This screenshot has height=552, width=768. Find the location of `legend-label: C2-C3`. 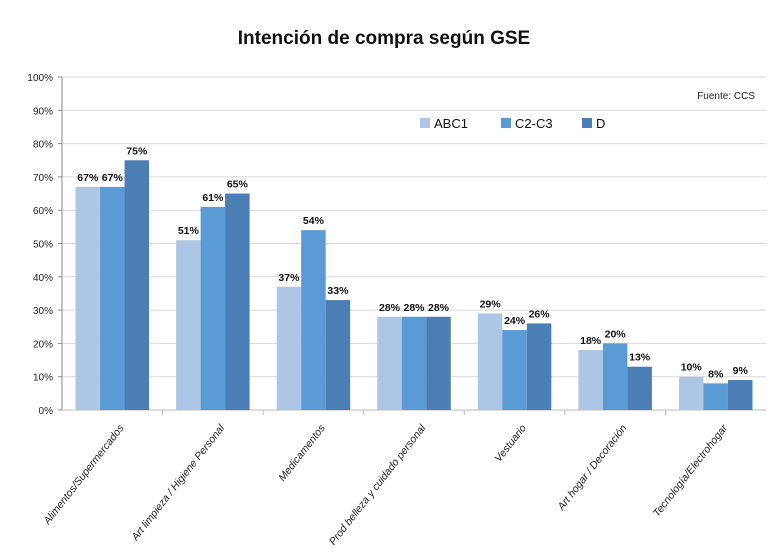

legend-label: C2-C3 is located at coordinates (534, 123).